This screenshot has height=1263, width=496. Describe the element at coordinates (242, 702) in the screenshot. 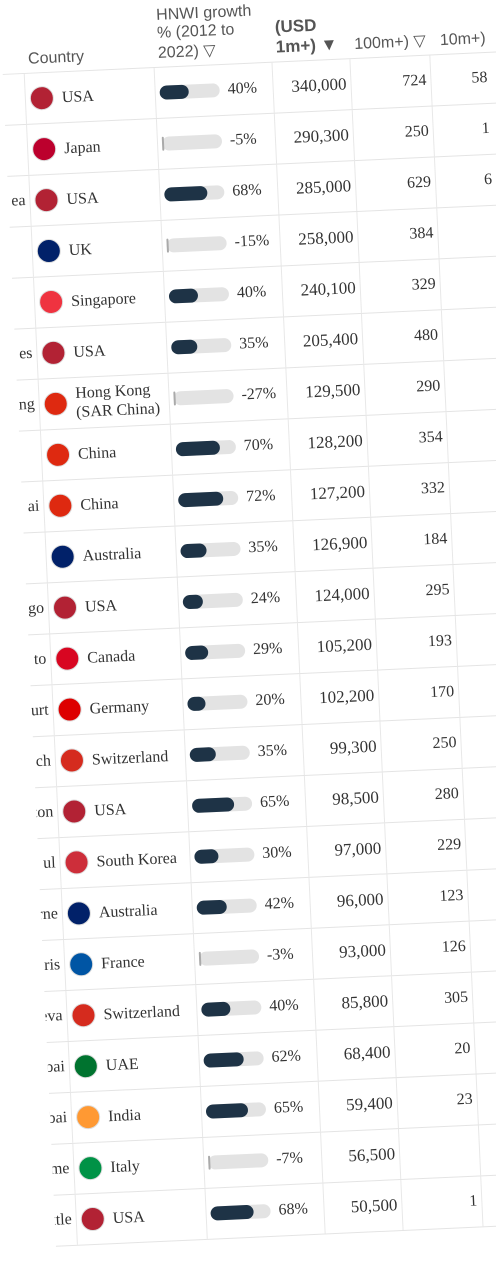

I see `growth-cell: 20%` at that location.